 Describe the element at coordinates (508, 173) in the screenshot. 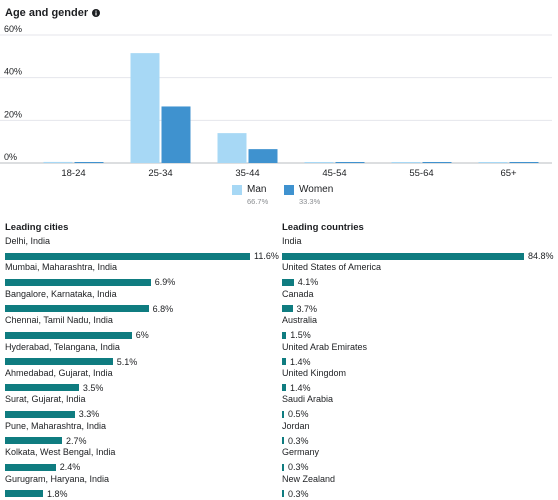

I see `x-tick-label: 65+` at that location.